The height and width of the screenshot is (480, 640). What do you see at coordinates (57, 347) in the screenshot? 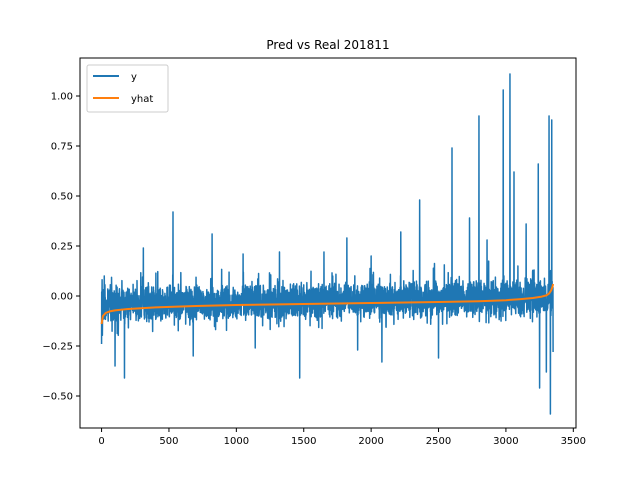
I see `y-tick-label: −0.25` at bounding box center [57, 347].